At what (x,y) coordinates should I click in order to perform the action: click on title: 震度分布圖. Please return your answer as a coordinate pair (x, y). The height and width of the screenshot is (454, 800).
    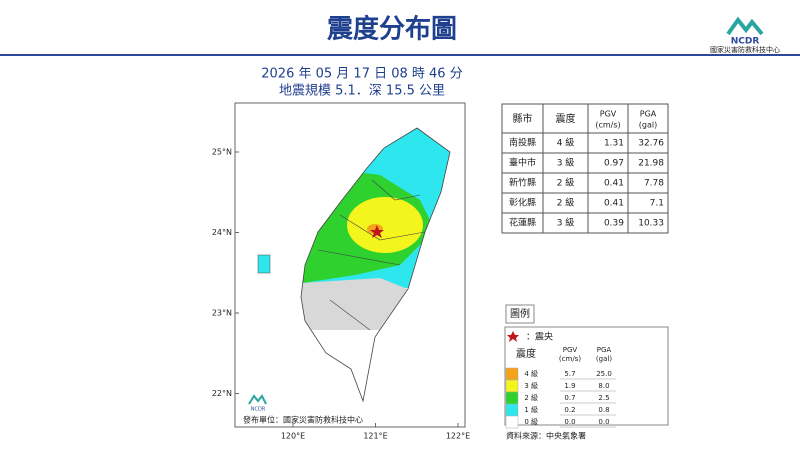
    Looking at the image, I should click on (392, 29).